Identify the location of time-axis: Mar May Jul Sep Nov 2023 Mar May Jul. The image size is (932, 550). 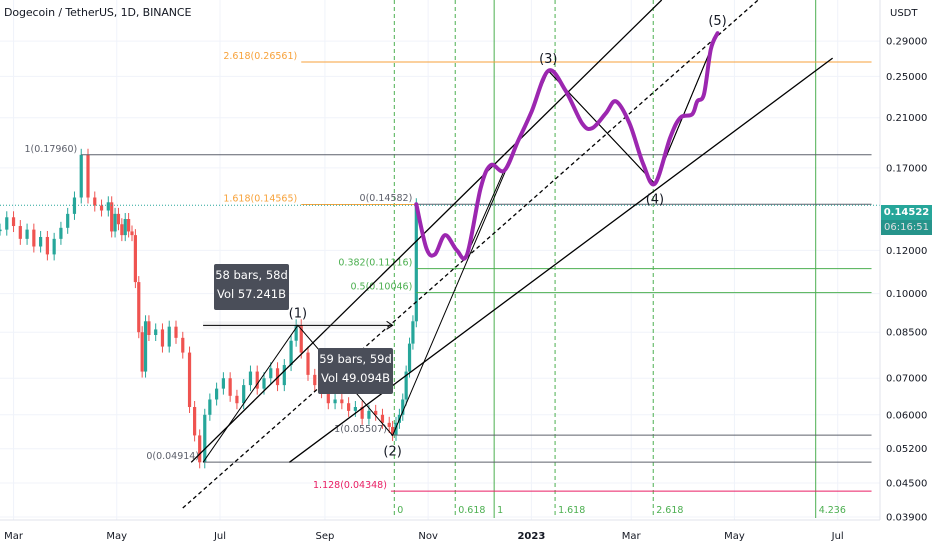
(440, 530).